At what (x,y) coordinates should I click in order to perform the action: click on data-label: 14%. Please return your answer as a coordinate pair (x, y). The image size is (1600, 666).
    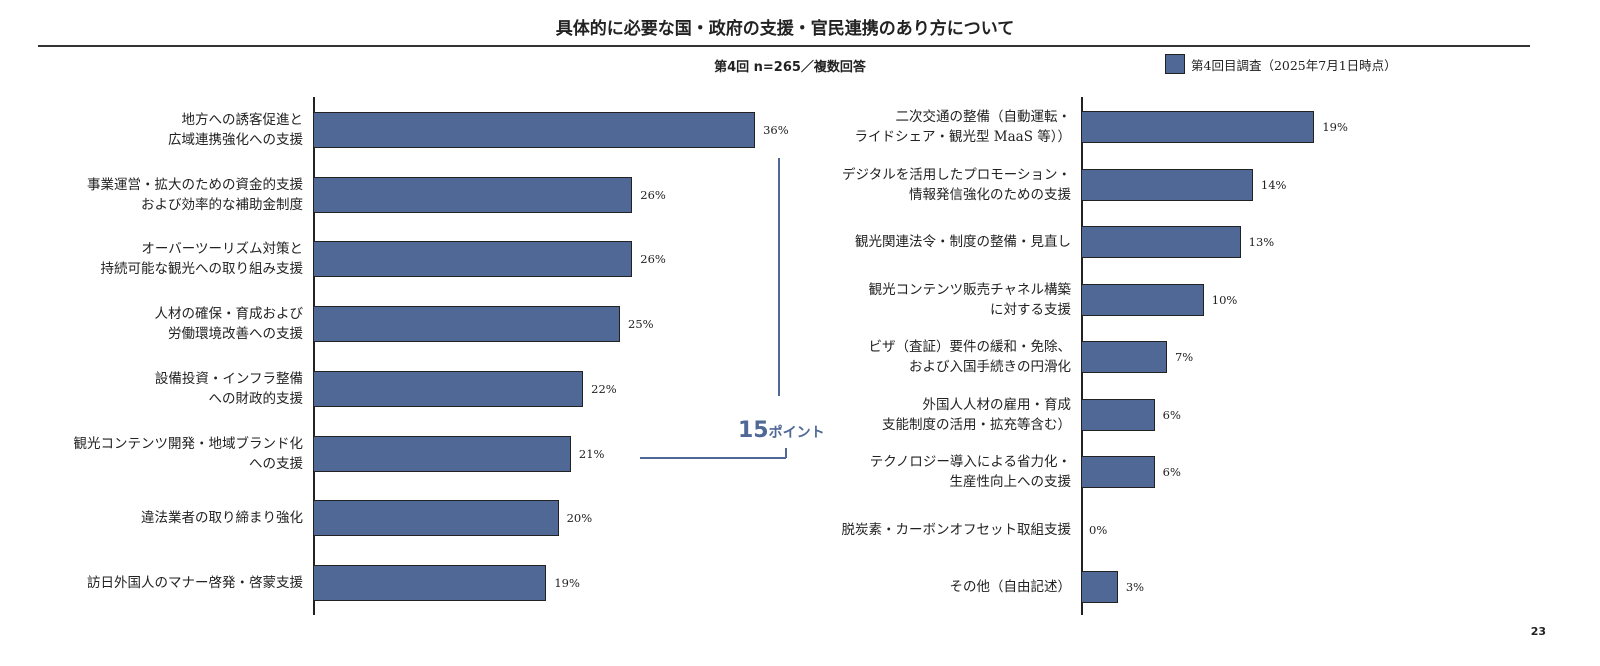
    Looking at the image, I should click on (1273, 184).